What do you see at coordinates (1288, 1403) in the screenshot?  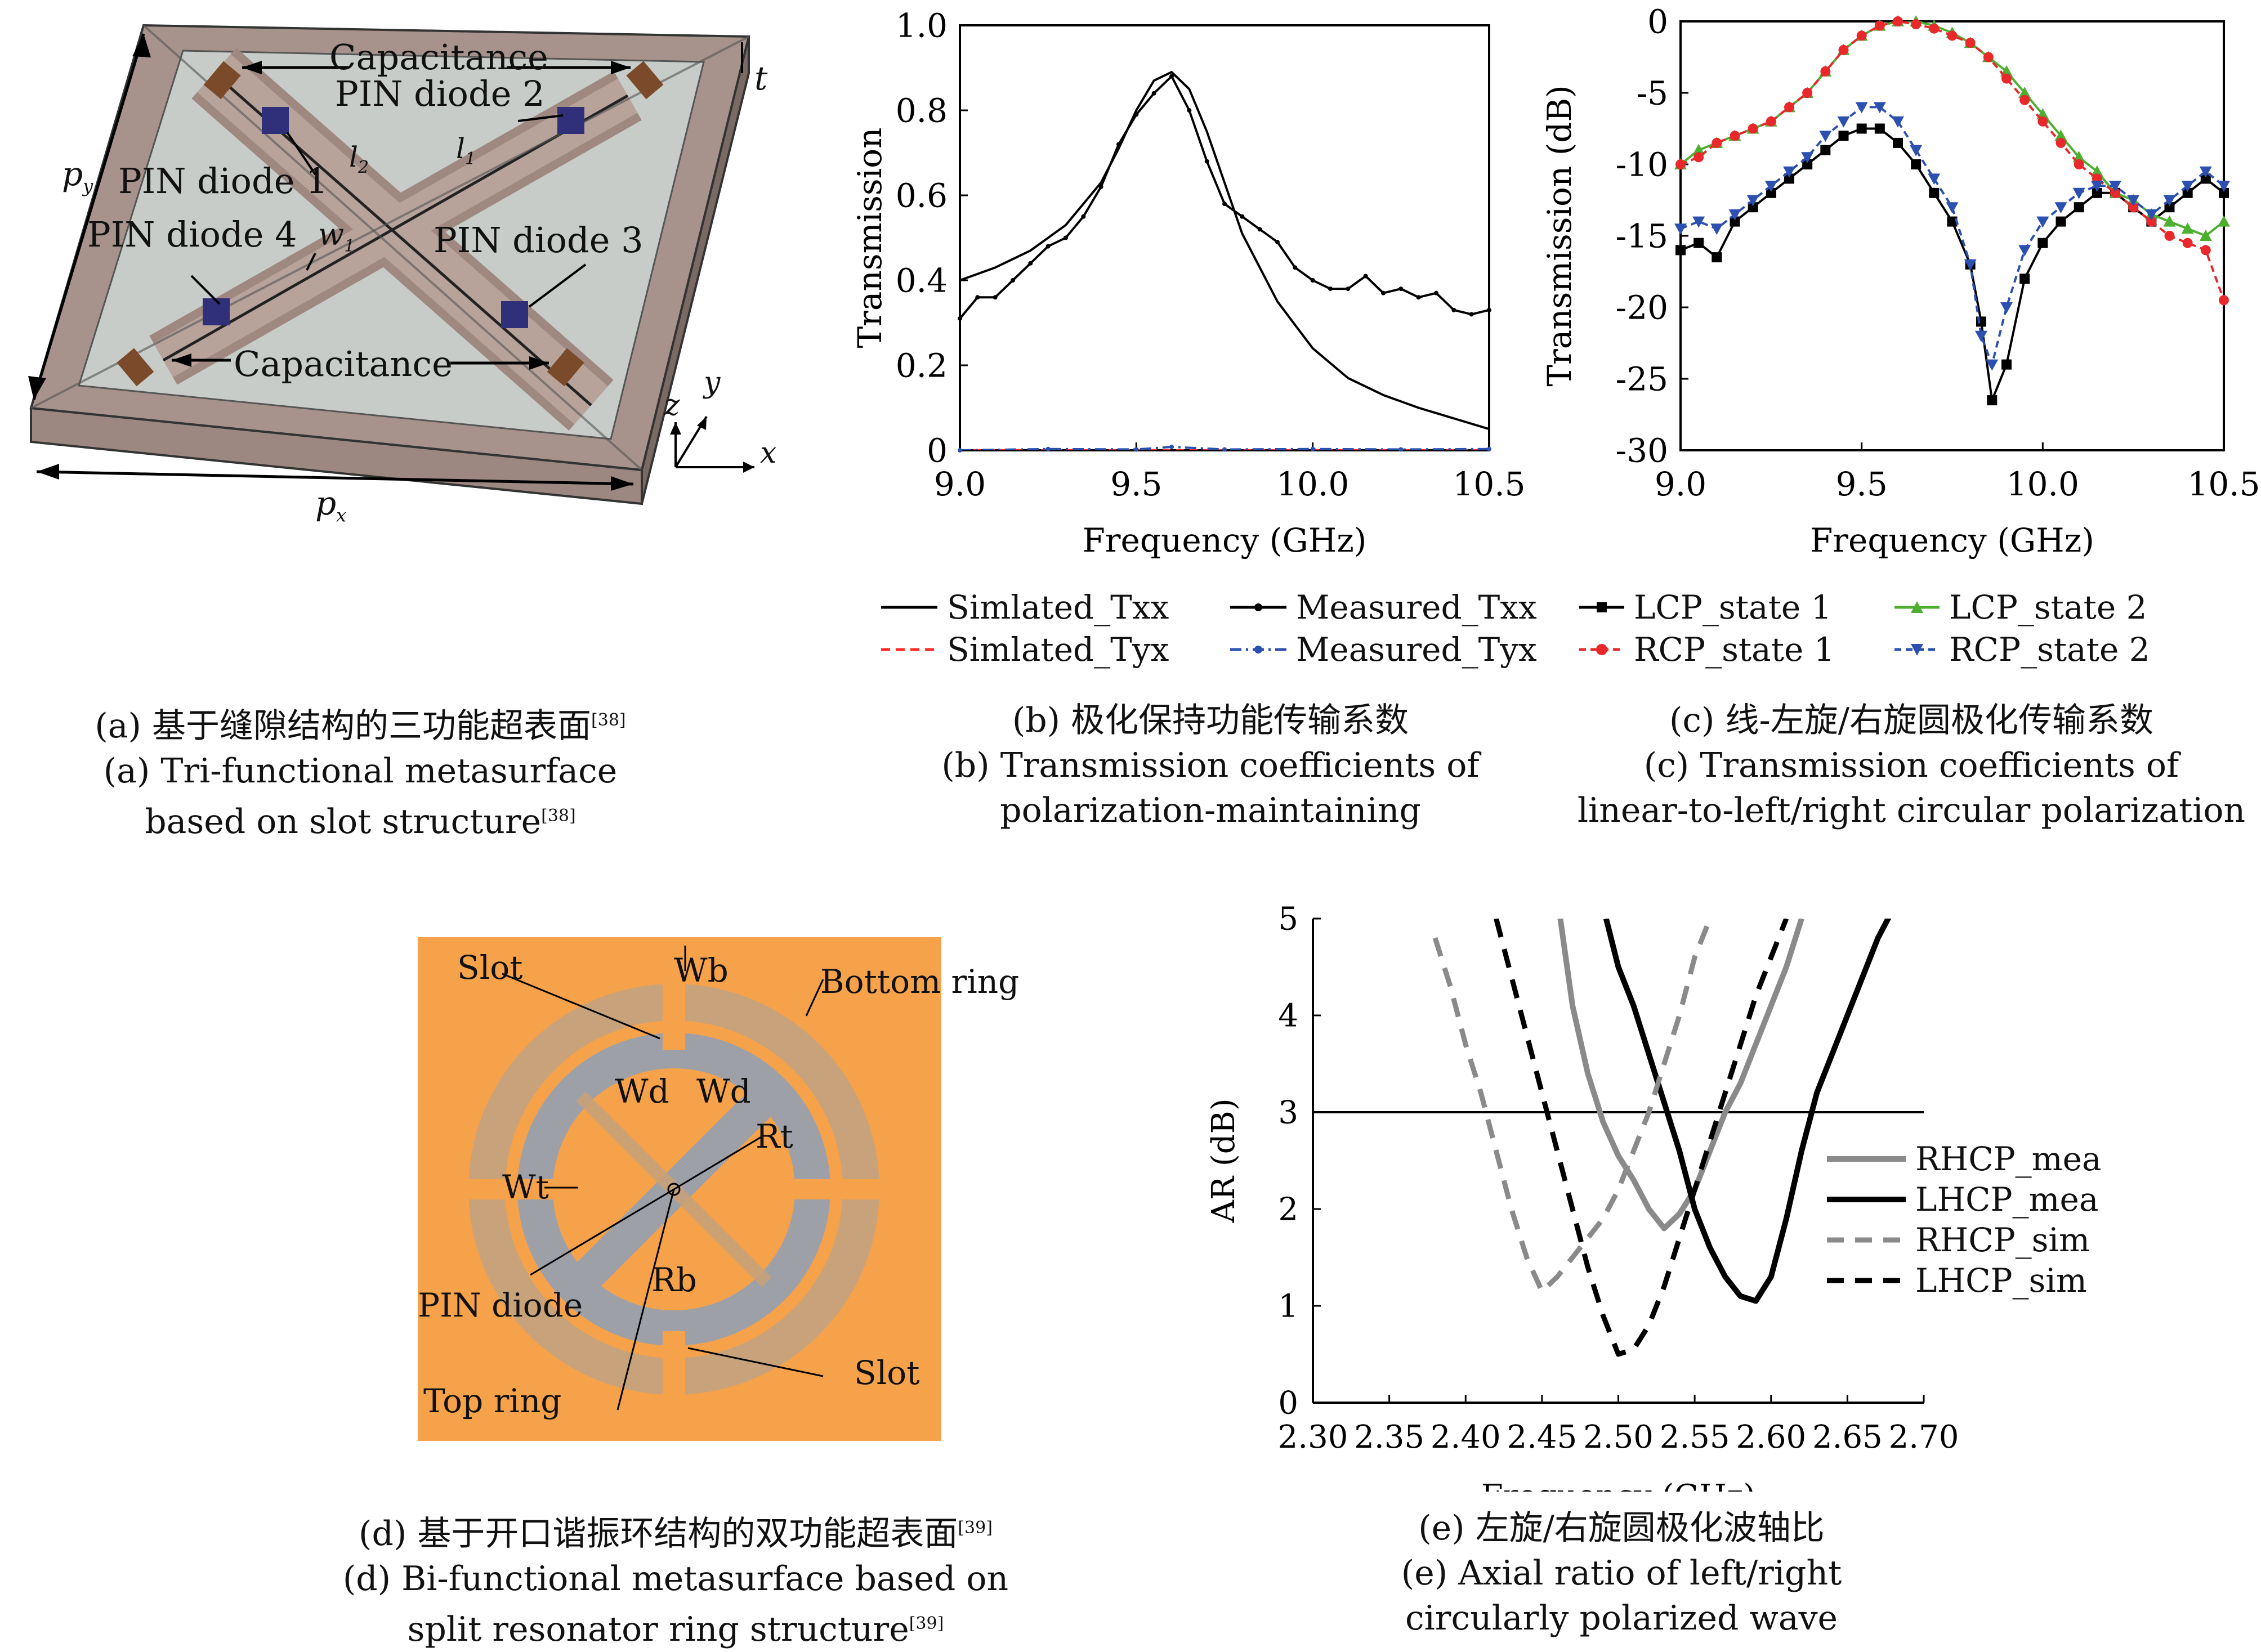 I see `y-tick-label: 0` at bounding box center [1288, 1403].